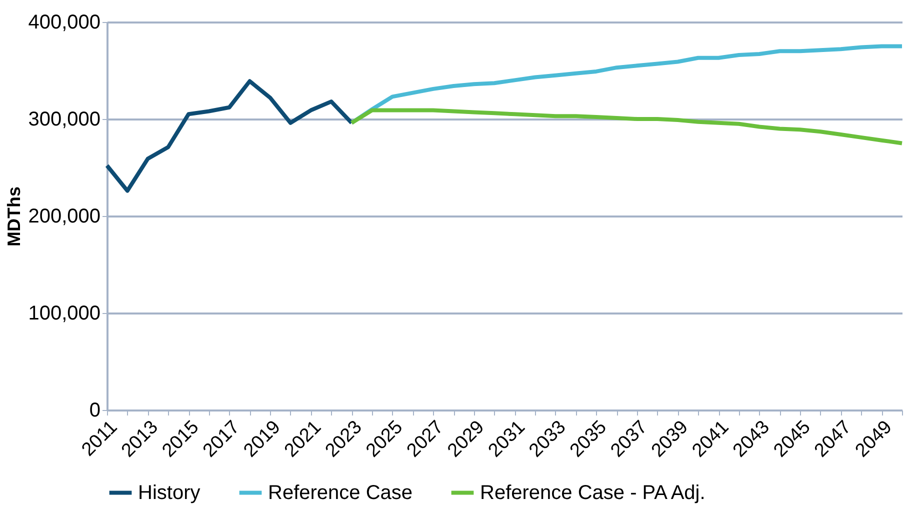 The height and width of the screenshot is (508, 918). I want to click on y-tick-label: 0, so click(94, 411).